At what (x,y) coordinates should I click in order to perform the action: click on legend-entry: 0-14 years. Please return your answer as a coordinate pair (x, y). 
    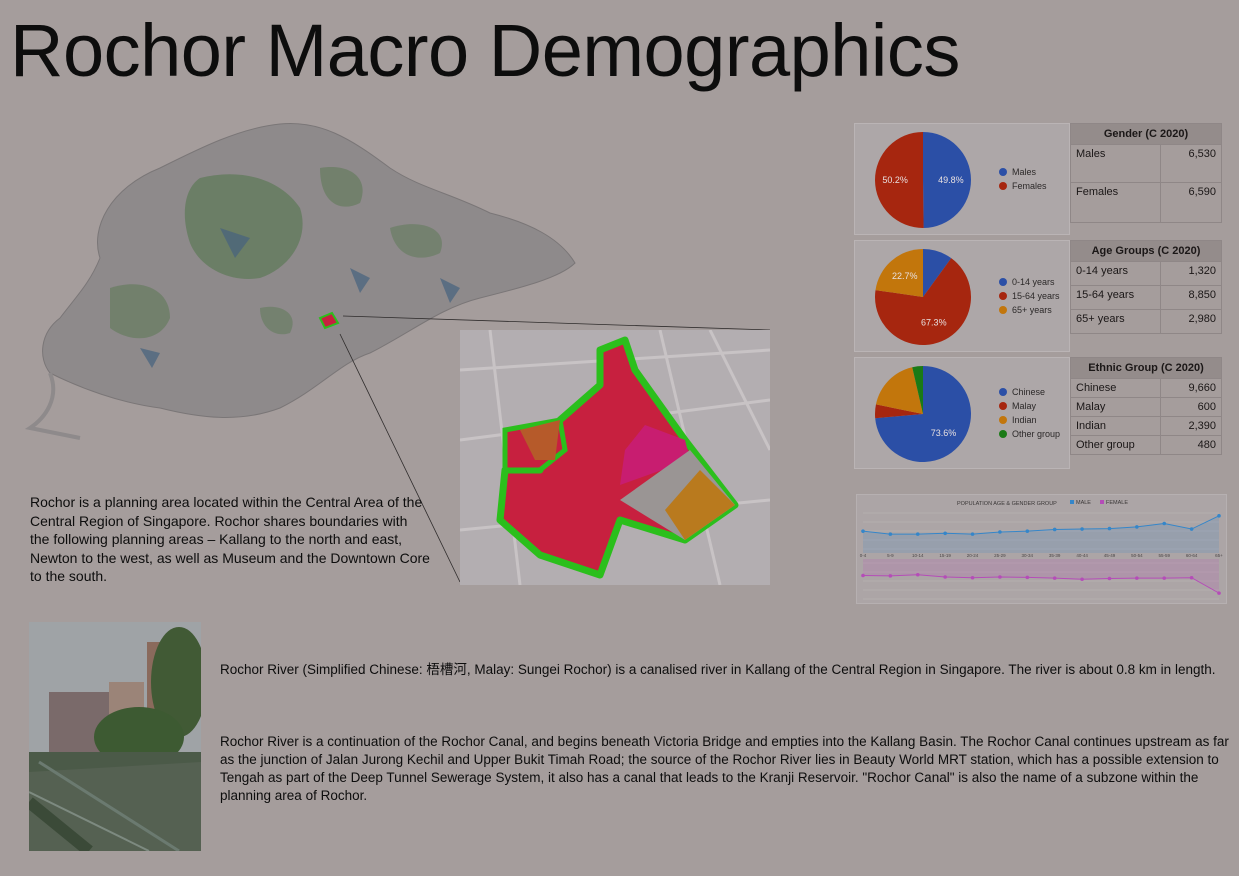
    Looking at the image, I should click on (1029, 282).